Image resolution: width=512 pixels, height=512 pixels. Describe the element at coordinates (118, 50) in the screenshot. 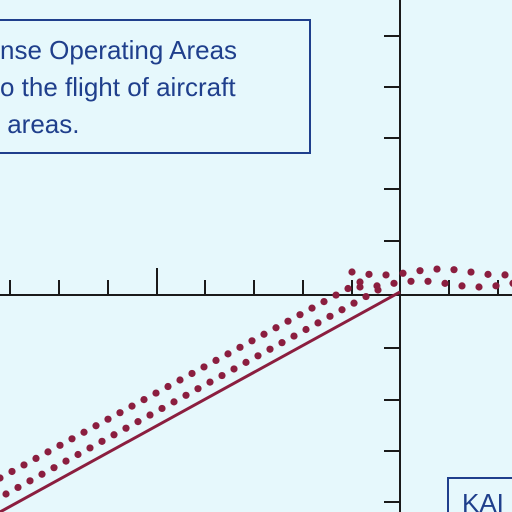

I see `note-line-1: nse Operating Areas` at that location.